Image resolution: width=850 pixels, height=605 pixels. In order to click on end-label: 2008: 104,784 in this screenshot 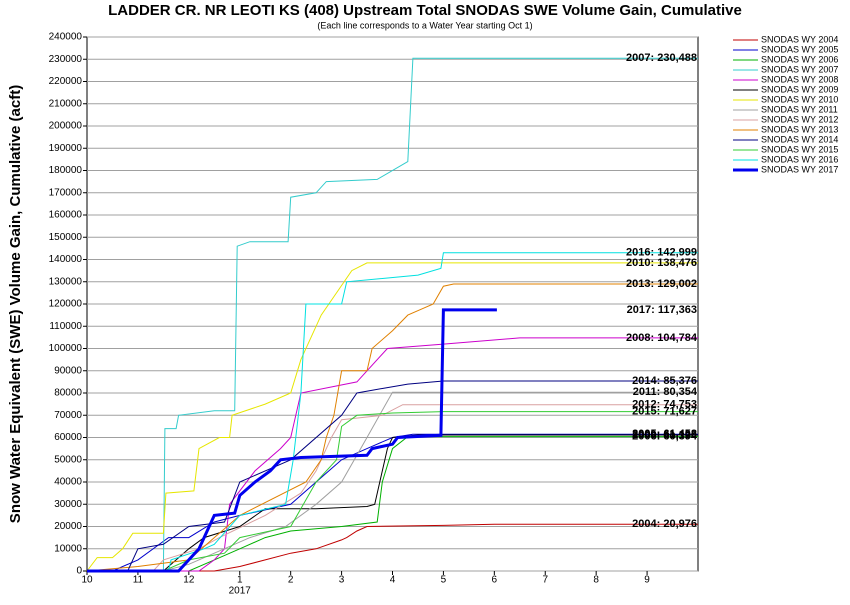, I will do `click(662, 338)`.